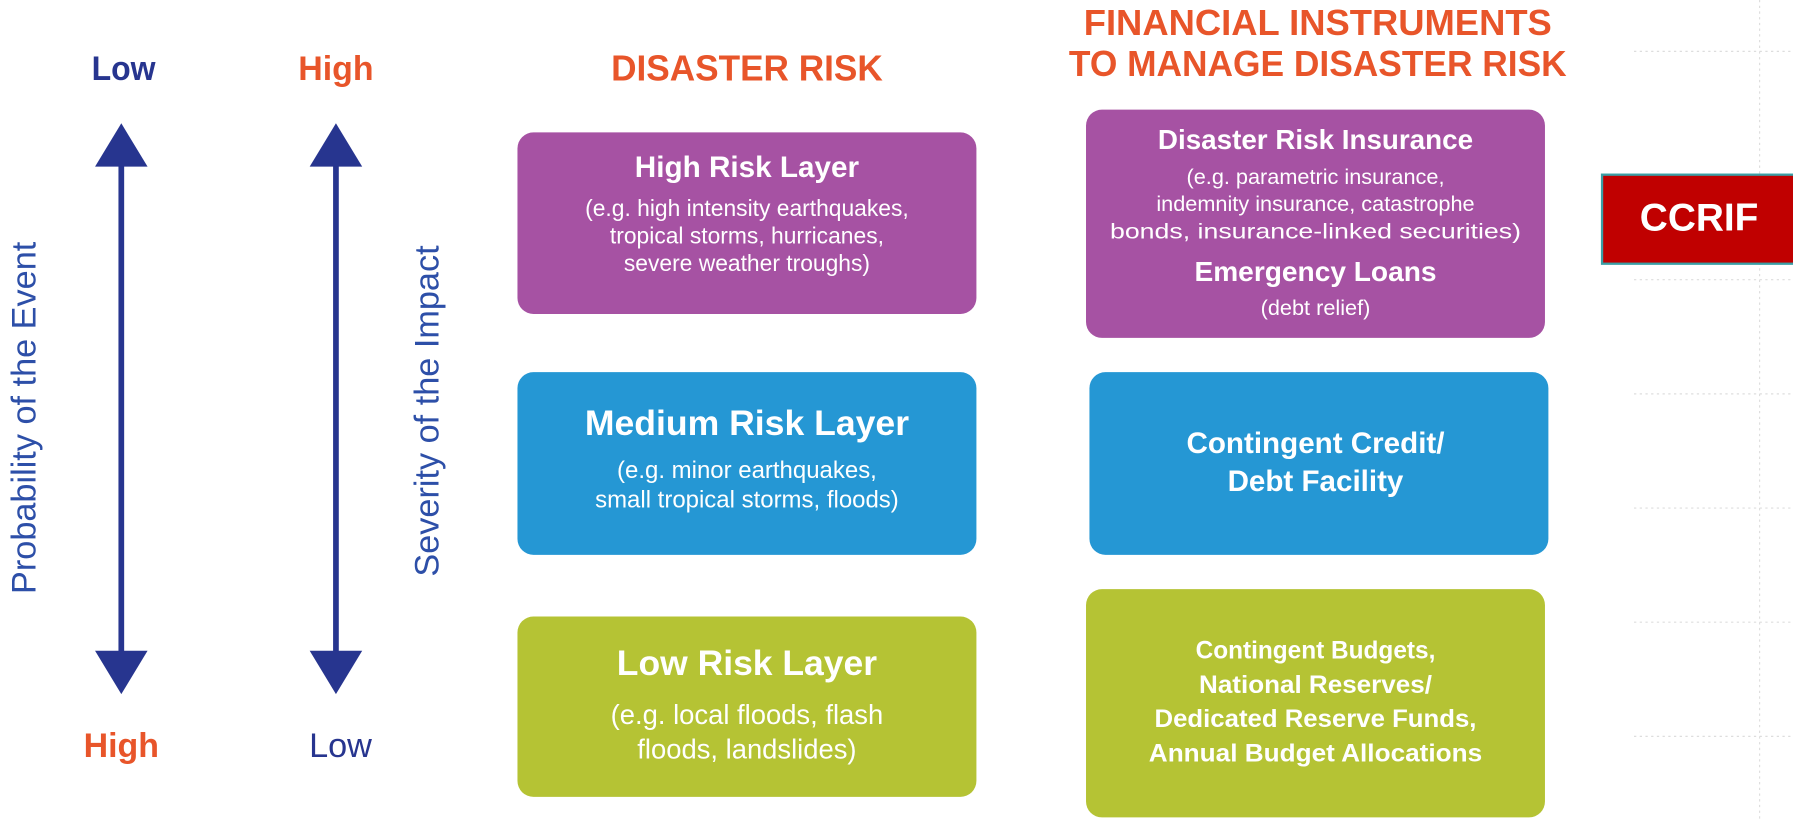 The image size is (1793, 822). What do you see at coordinates (1699, 218) in the screenshot?
I see `badge-text: CCRIF` at bounding box center [1699, 218].